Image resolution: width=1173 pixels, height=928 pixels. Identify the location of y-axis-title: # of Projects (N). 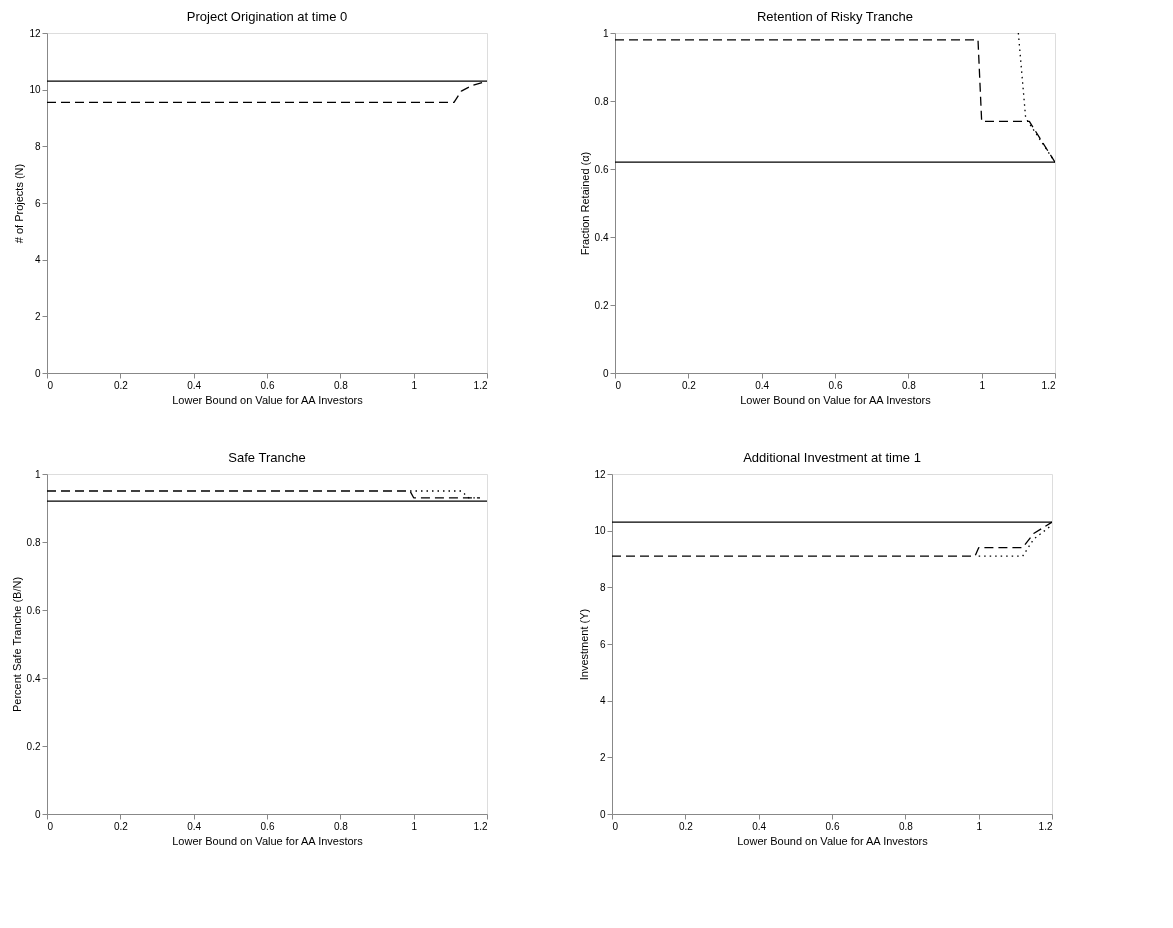
(19, 203).